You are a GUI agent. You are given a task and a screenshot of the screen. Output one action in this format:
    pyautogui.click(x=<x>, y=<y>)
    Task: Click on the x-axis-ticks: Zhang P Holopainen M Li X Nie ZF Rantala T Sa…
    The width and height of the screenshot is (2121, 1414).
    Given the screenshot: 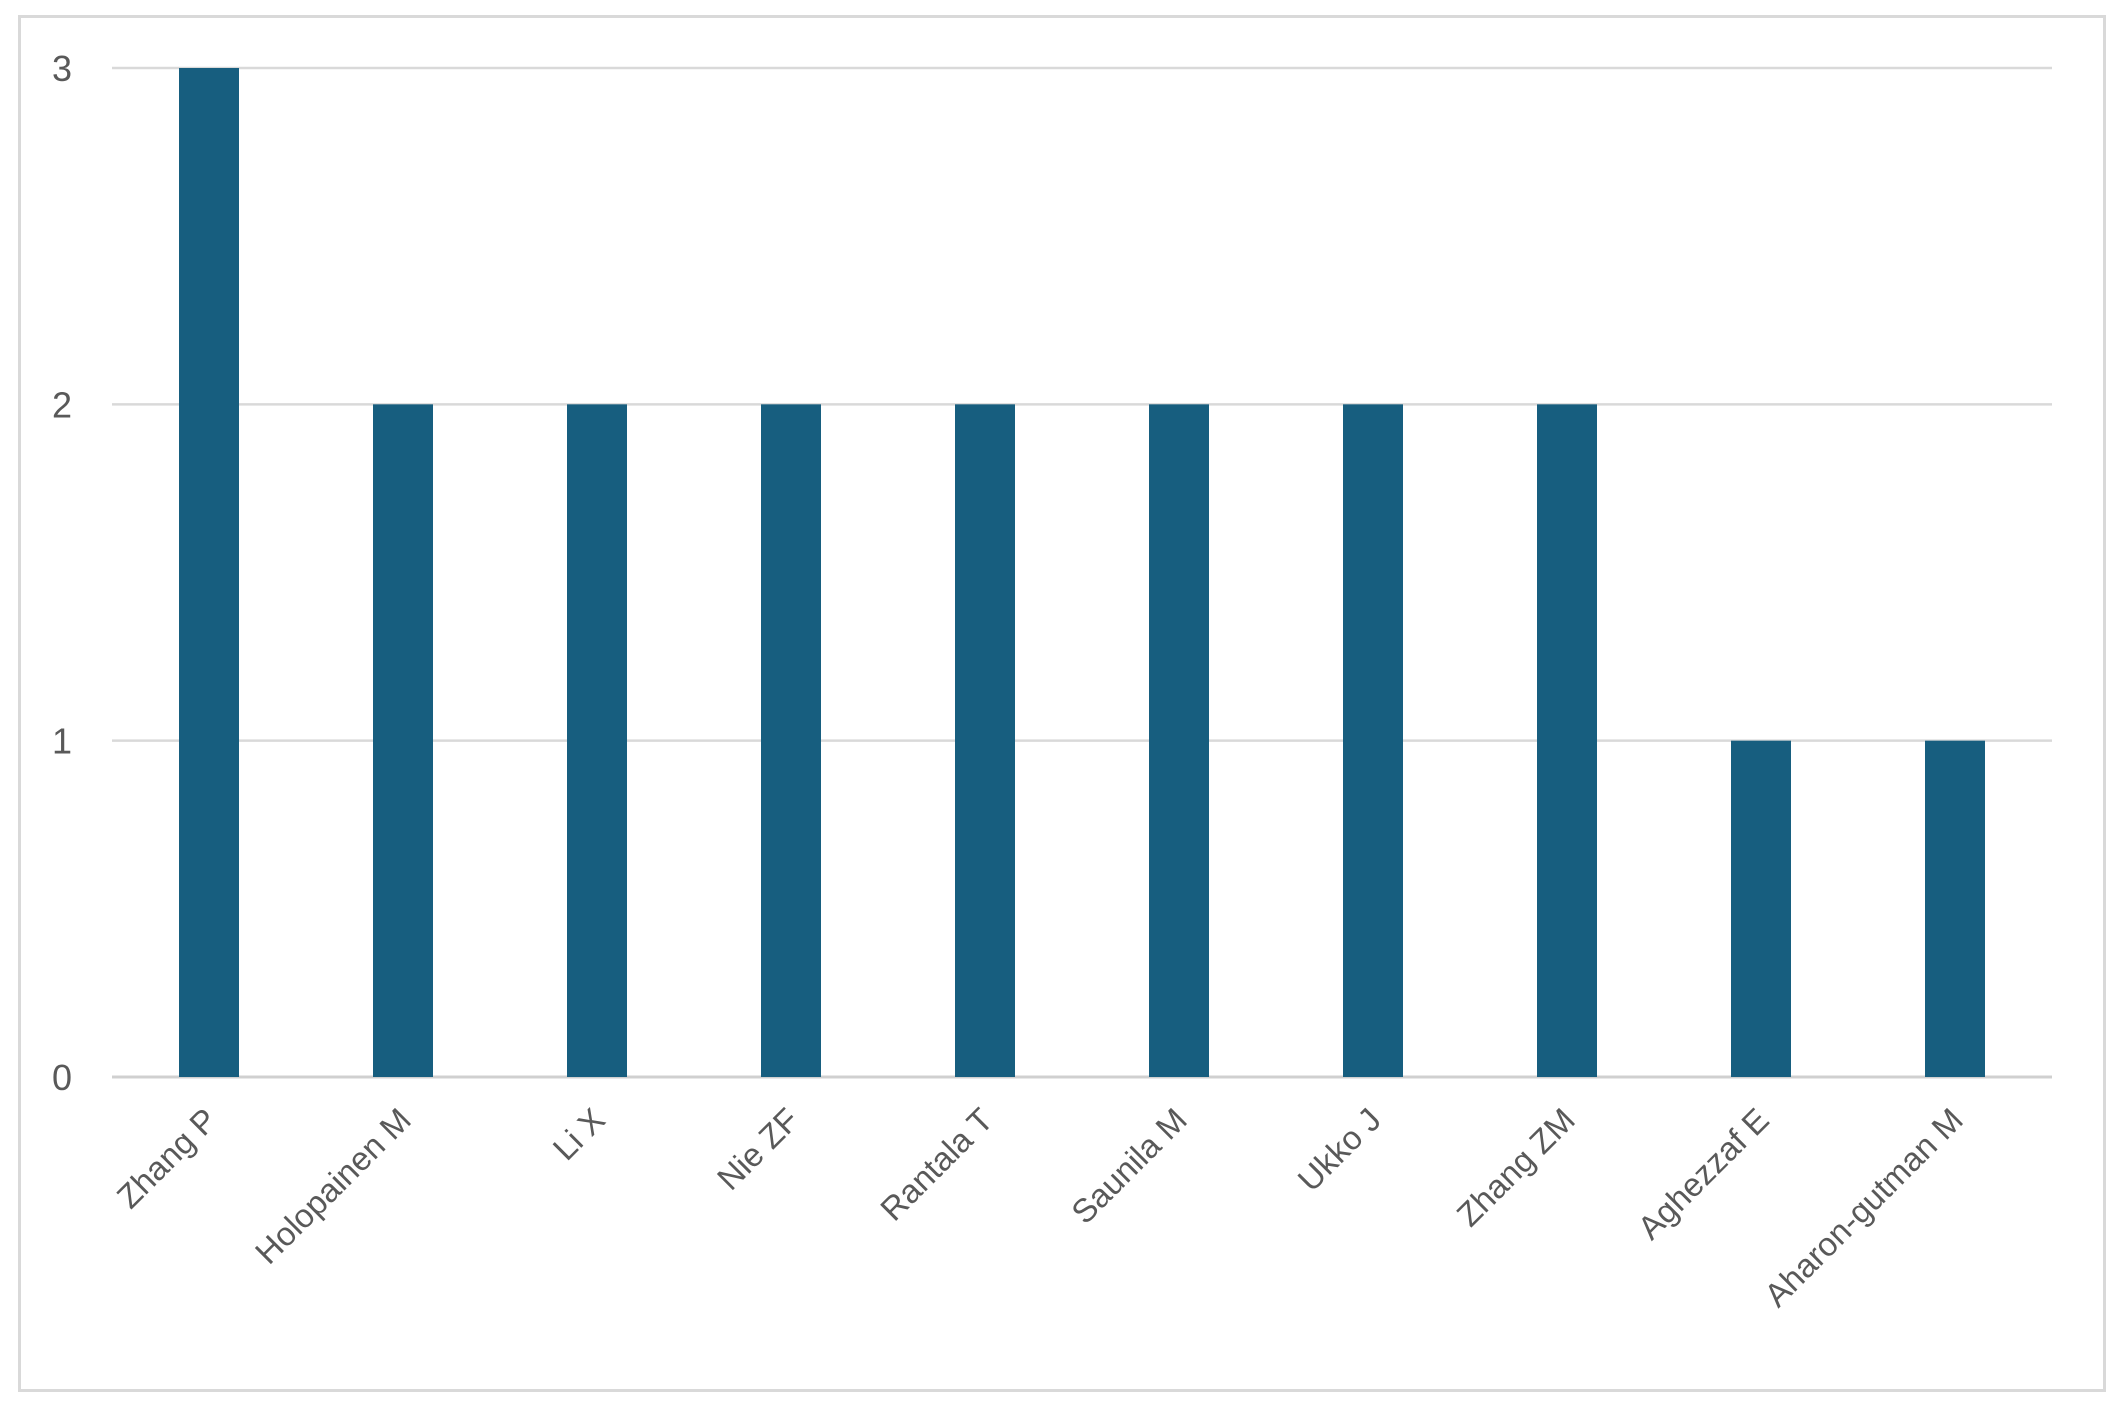 What is the action you would take?
    pyautogui.click(x=1040, y=1207)
    